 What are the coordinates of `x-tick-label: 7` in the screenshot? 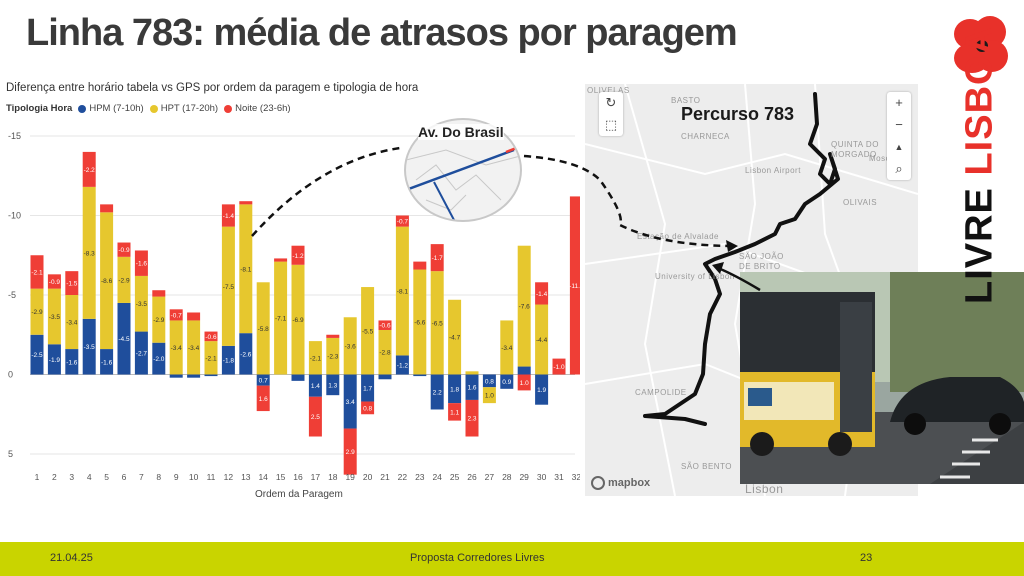 It's located at (141, 477).